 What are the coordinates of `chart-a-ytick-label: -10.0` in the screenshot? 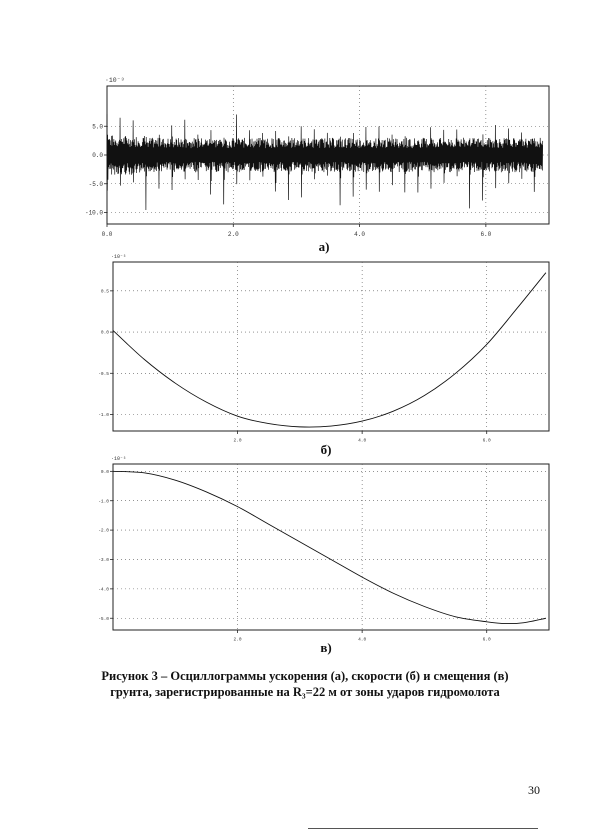 It's located at (94, 213).